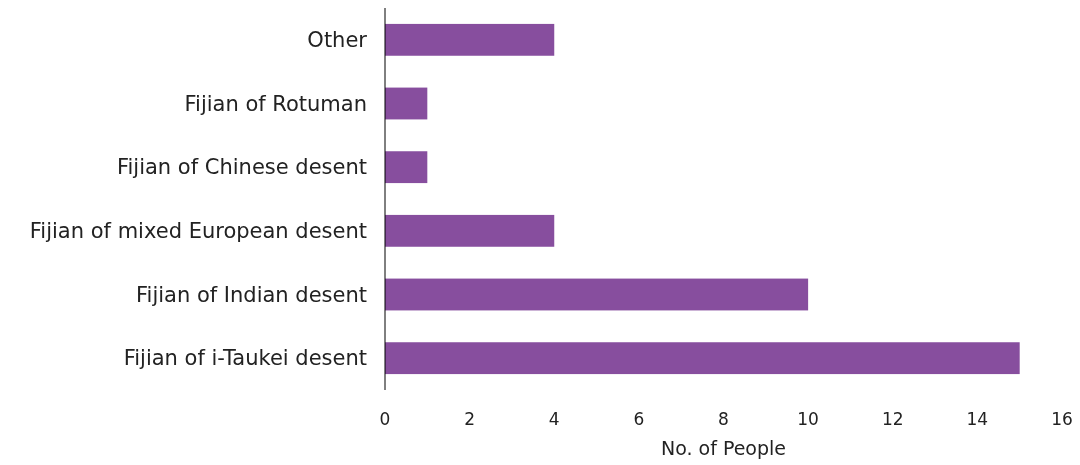  I want to click on x-axis-title: No. of People, so click(723, 448).